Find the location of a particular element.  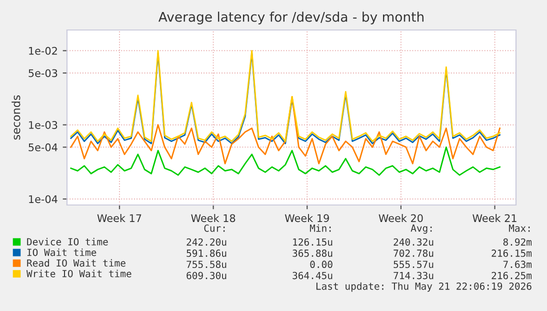

text: Min: is located at coordinates (320, 228).